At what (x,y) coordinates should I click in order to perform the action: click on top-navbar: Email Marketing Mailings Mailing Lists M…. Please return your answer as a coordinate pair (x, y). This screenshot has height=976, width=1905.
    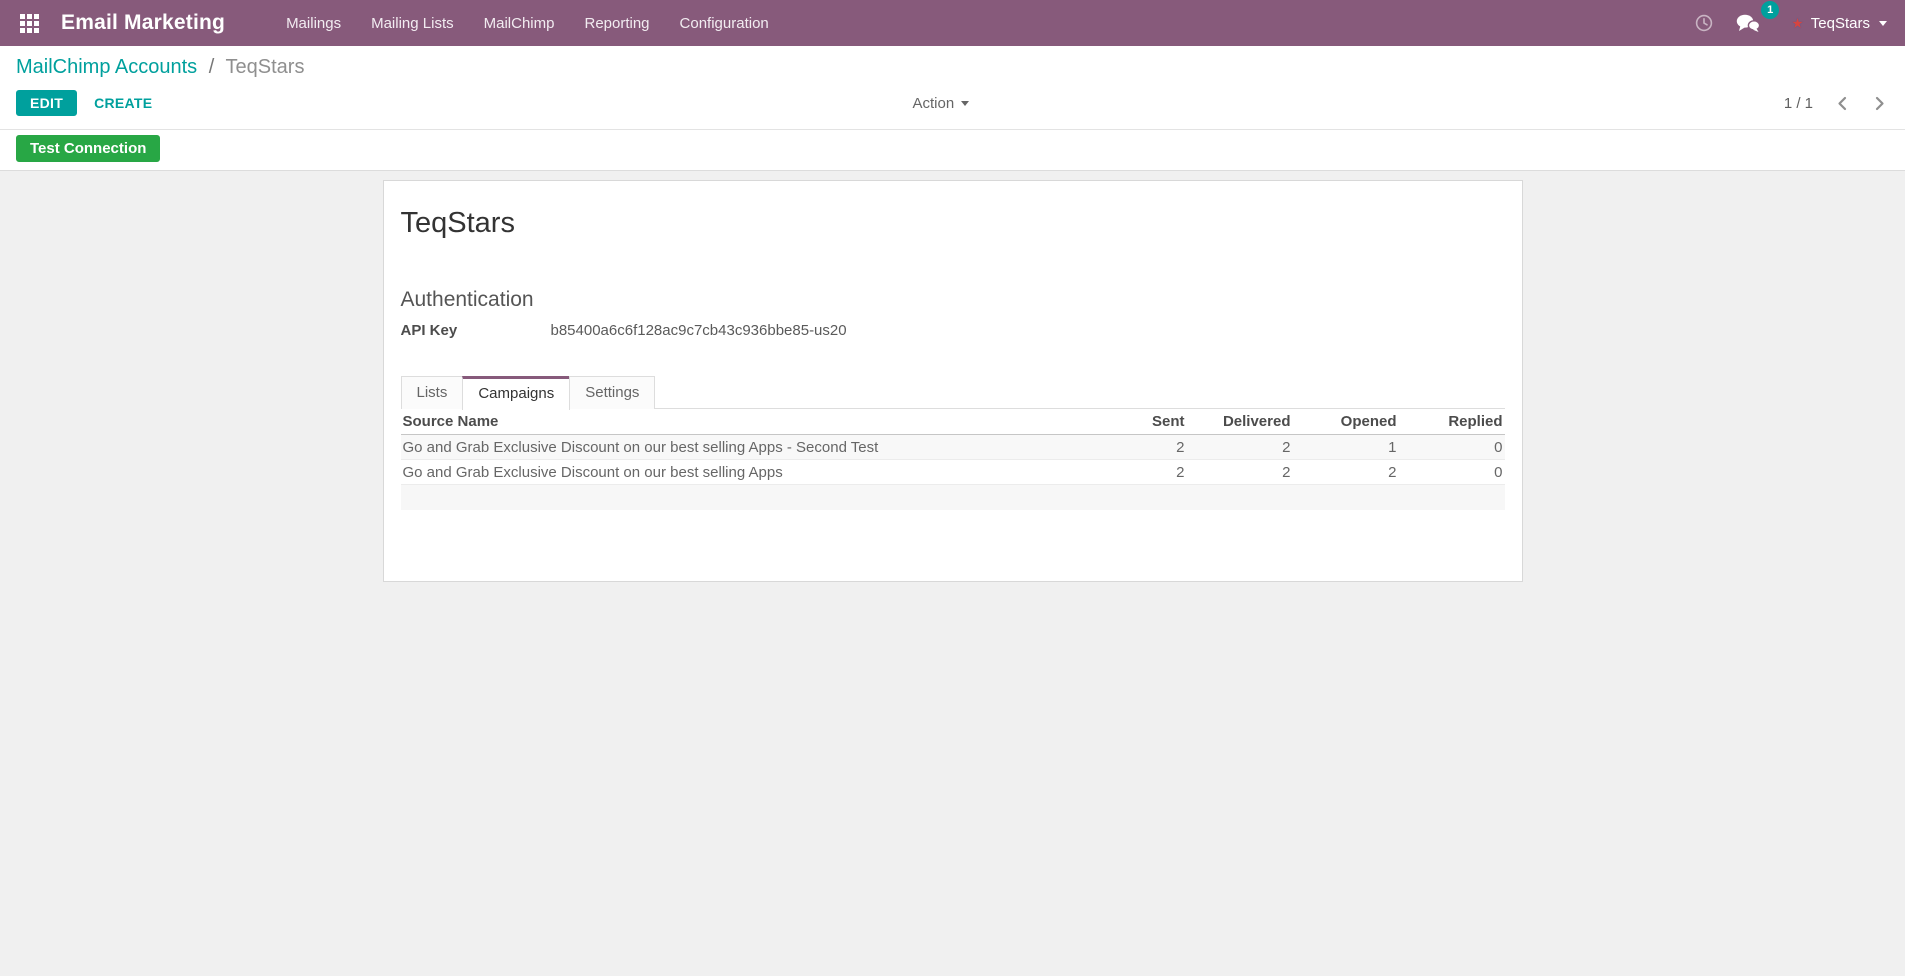
    Looking at the image, I should click on (952, 23).